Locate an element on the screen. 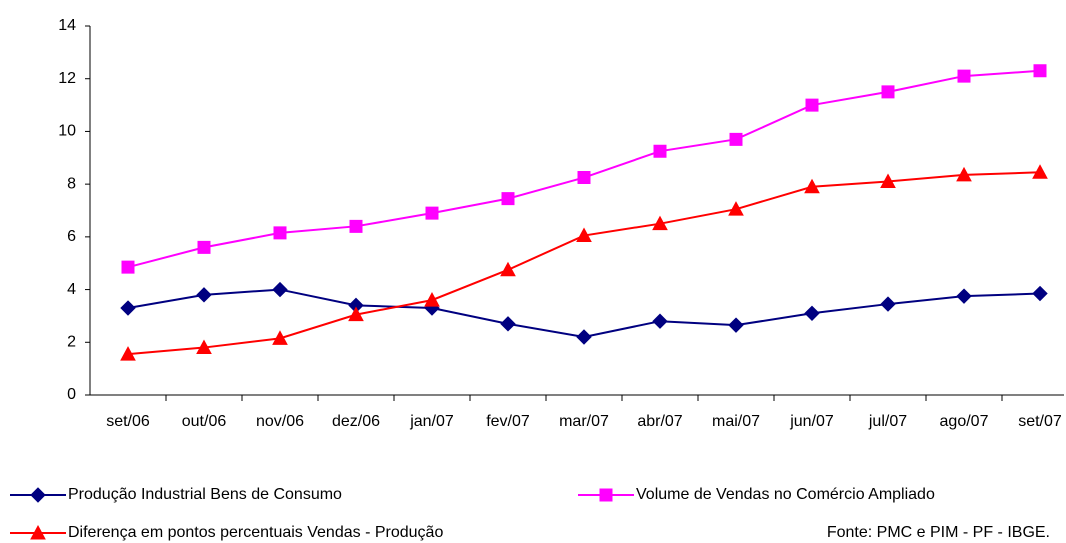  y-tick-label: 4 is located at coordinates (71, 289).